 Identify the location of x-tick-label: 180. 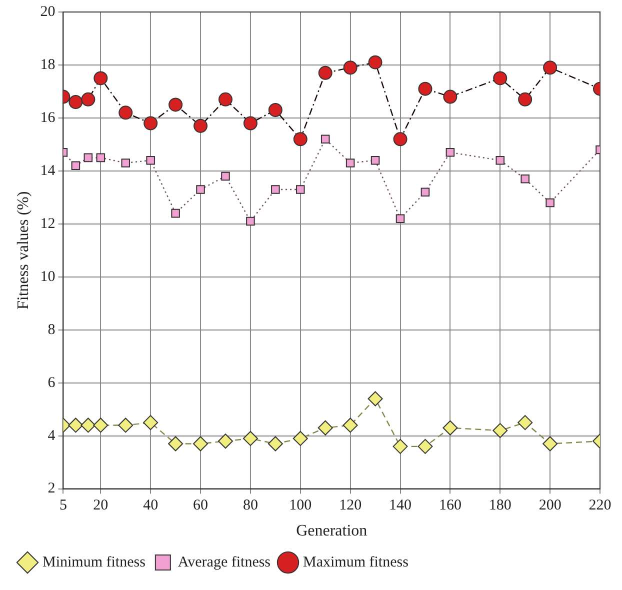
(500, 506).